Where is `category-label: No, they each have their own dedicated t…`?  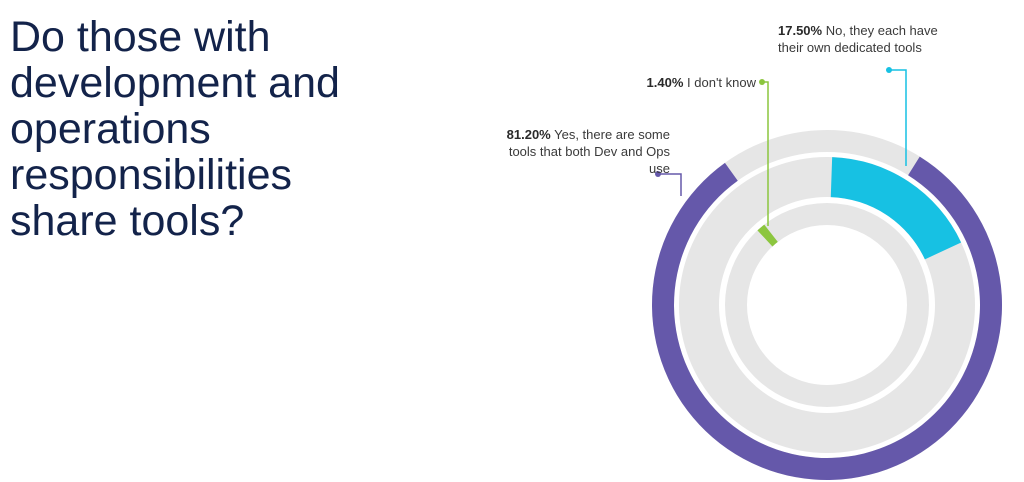
category-label: No, they each have their own dedicated t… is located at coordinates (858, 39).